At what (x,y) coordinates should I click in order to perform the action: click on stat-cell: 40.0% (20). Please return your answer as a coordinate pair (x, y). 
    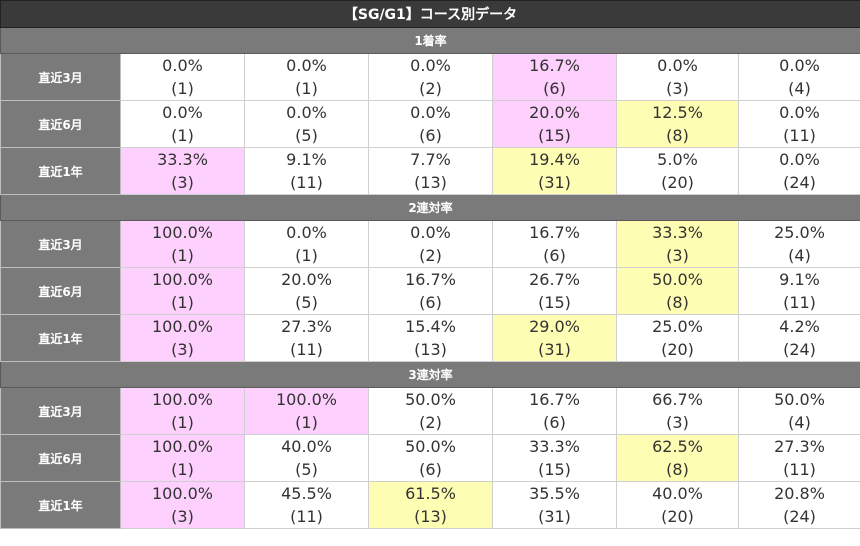
    Looking at the image, I should click on (677, 505).